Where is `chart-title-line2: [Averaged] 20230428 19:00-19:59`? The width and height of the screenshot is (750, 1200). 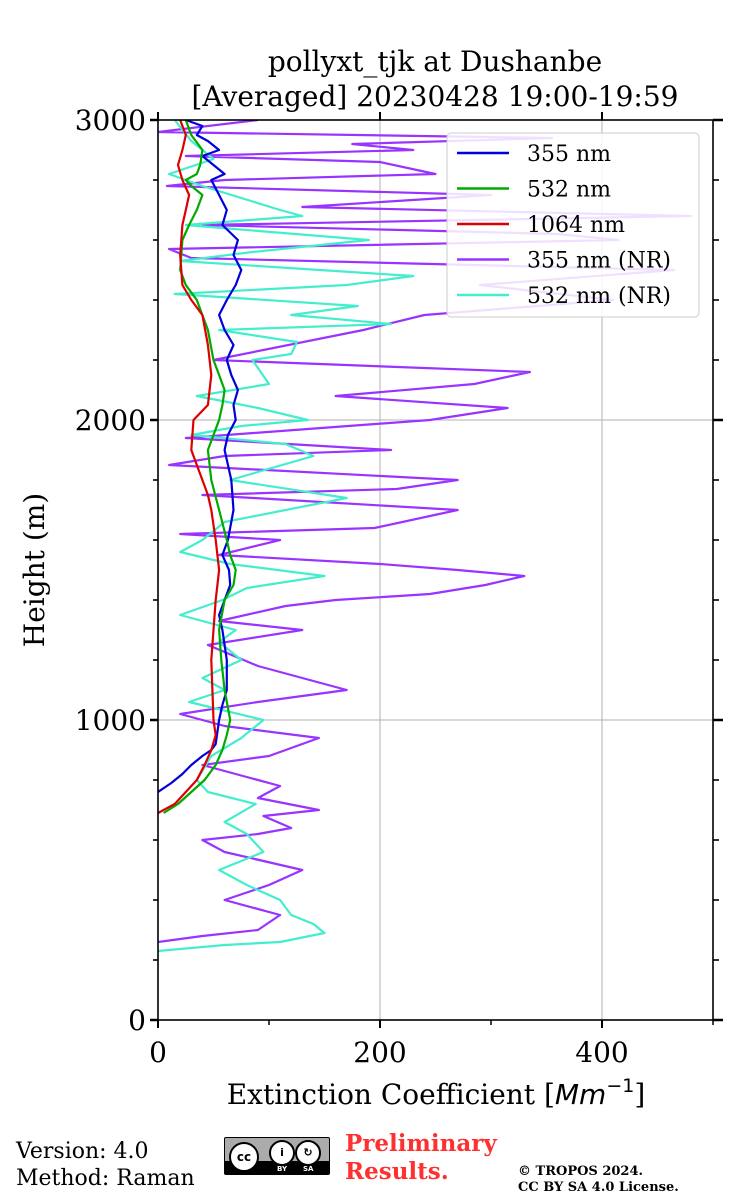 chart-title-line2: [Averaged] 20230428 19:00-19:59 is located at coordinates (435, 96).